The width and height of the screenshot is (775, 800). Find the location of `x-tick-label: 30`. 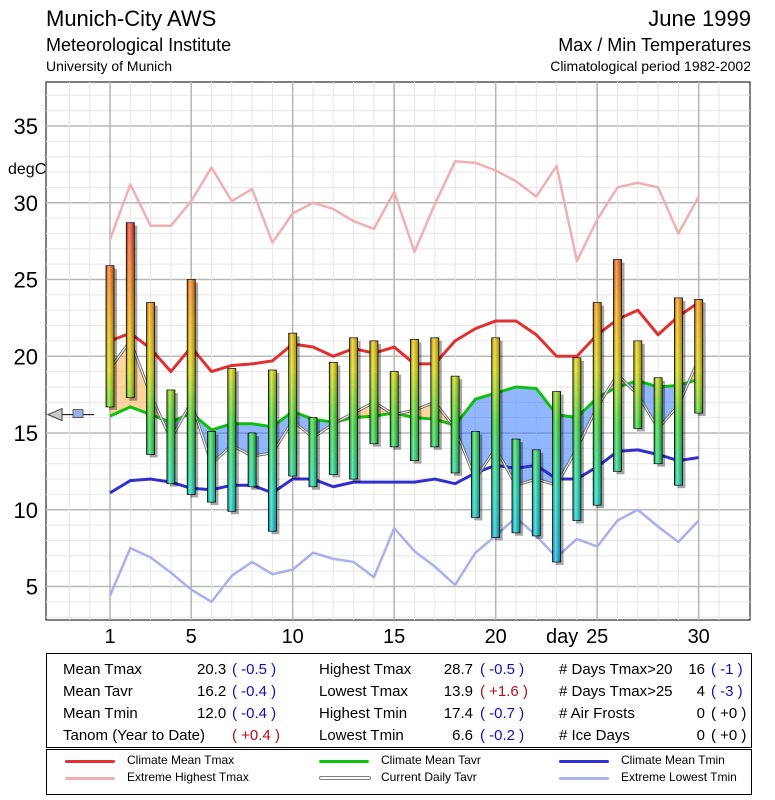

x-tick-label: 30 is located at coordinates (699, 637).